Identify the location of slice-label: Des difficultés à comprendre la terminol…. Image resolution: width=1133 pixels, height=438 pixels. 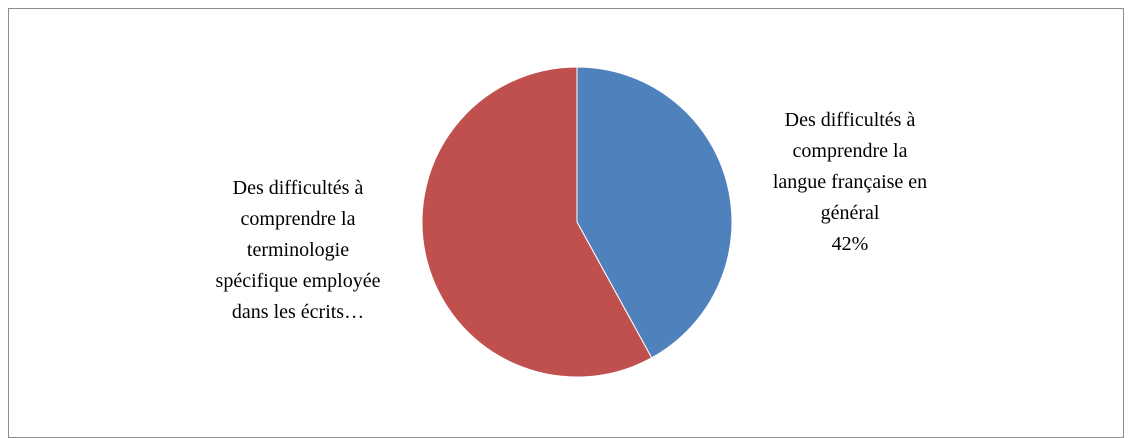
(298, 250).